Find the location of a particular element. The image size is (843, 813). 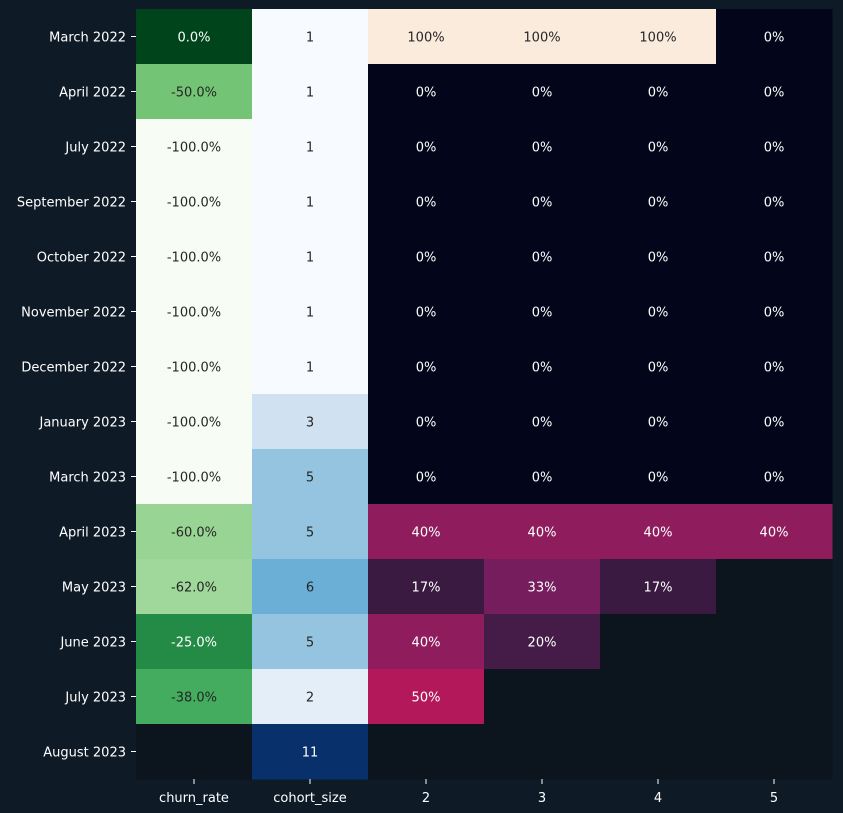

heatmap-cell-label: -50.0% is located at coordinates (194, 93).